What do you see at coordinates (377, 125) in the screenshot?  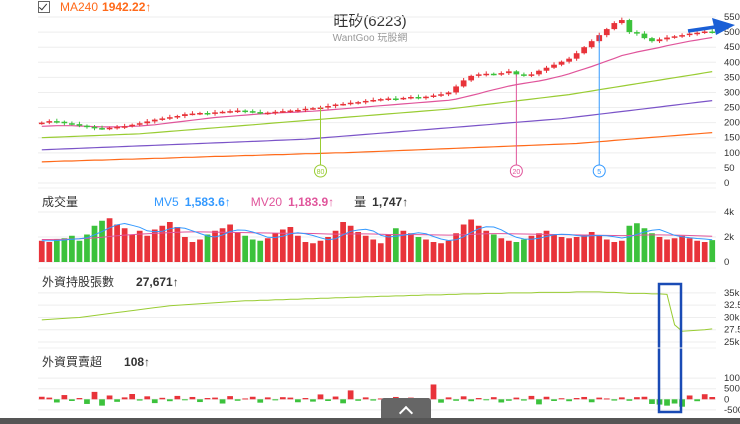 I see `ma120-line` at bounding box center [377, 125].